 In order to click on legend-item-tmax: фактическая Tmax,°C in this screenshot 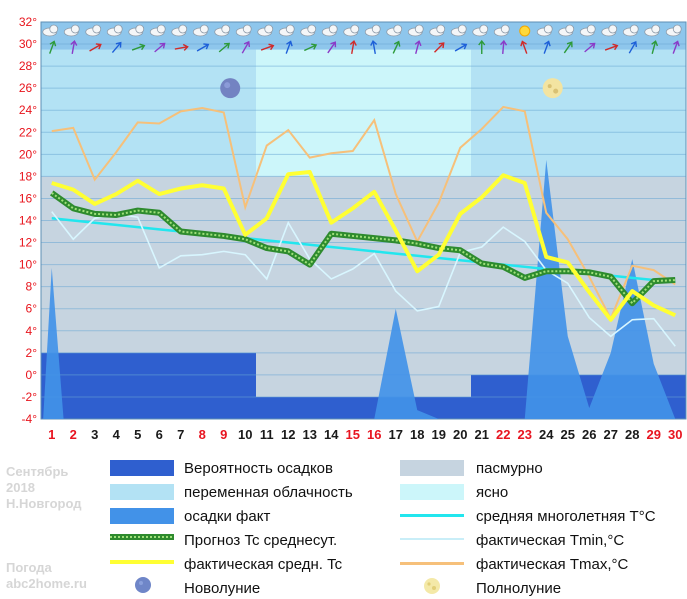, I will do `click(552, 564)`.